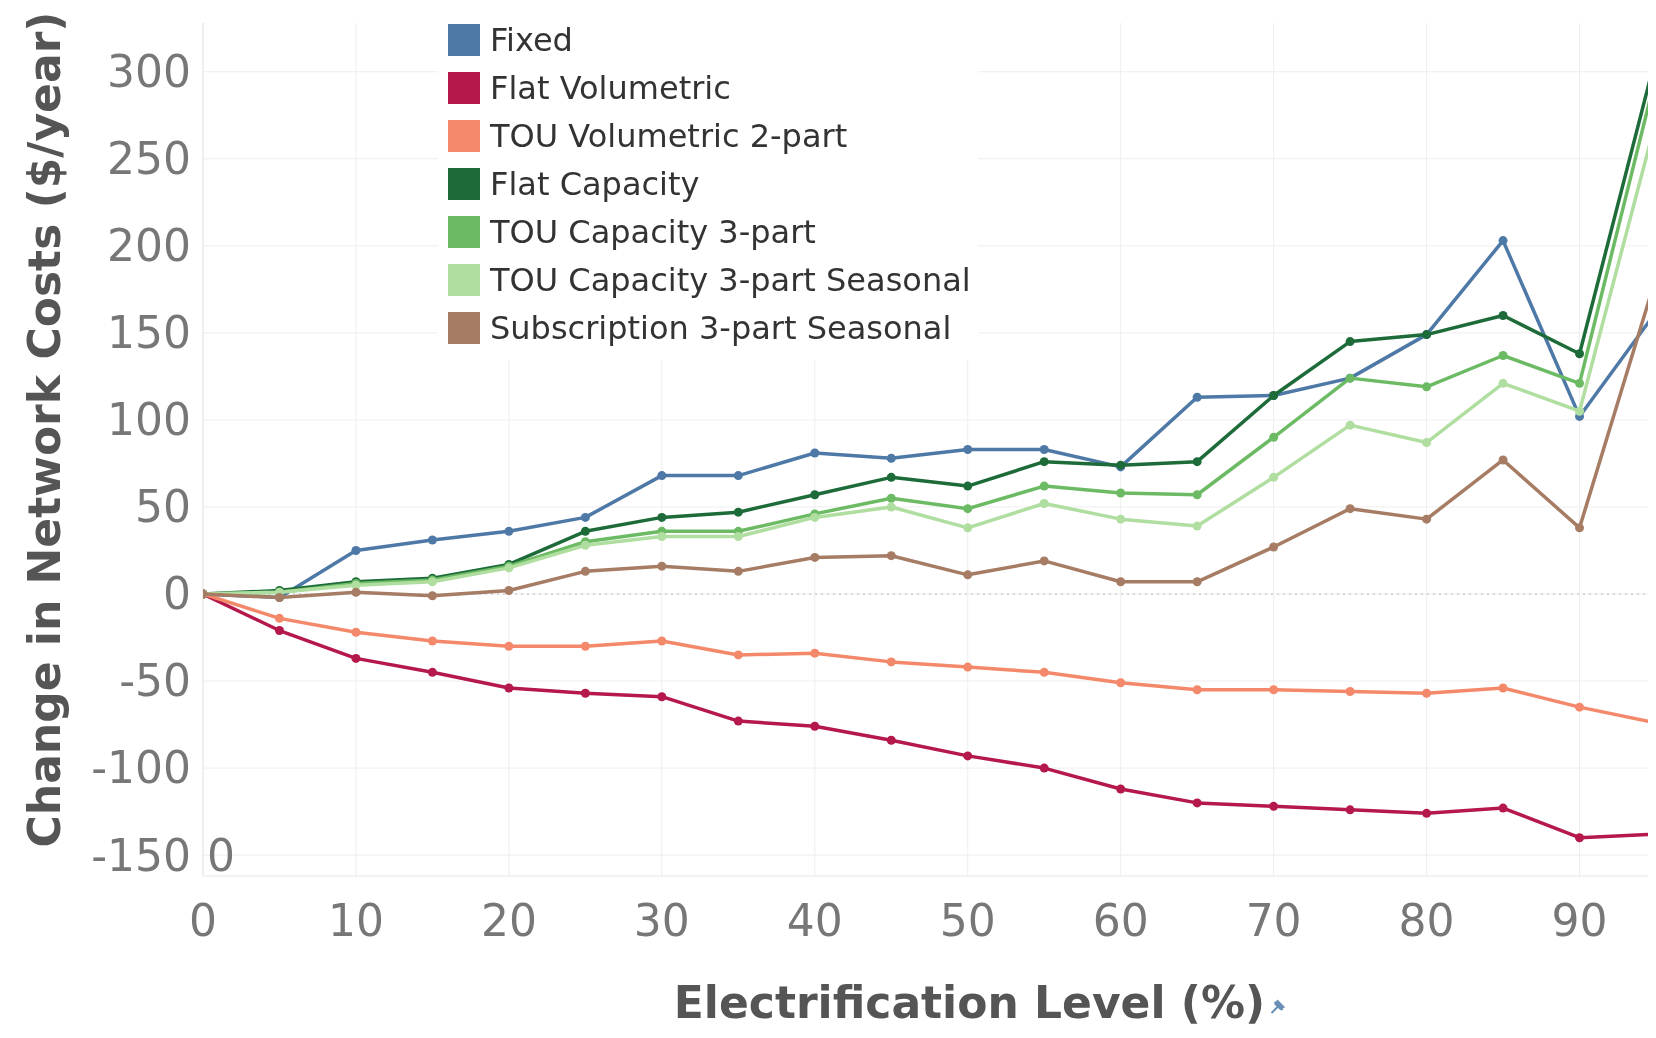  I want to click on x-tick-label: 10, so click(355, 920).